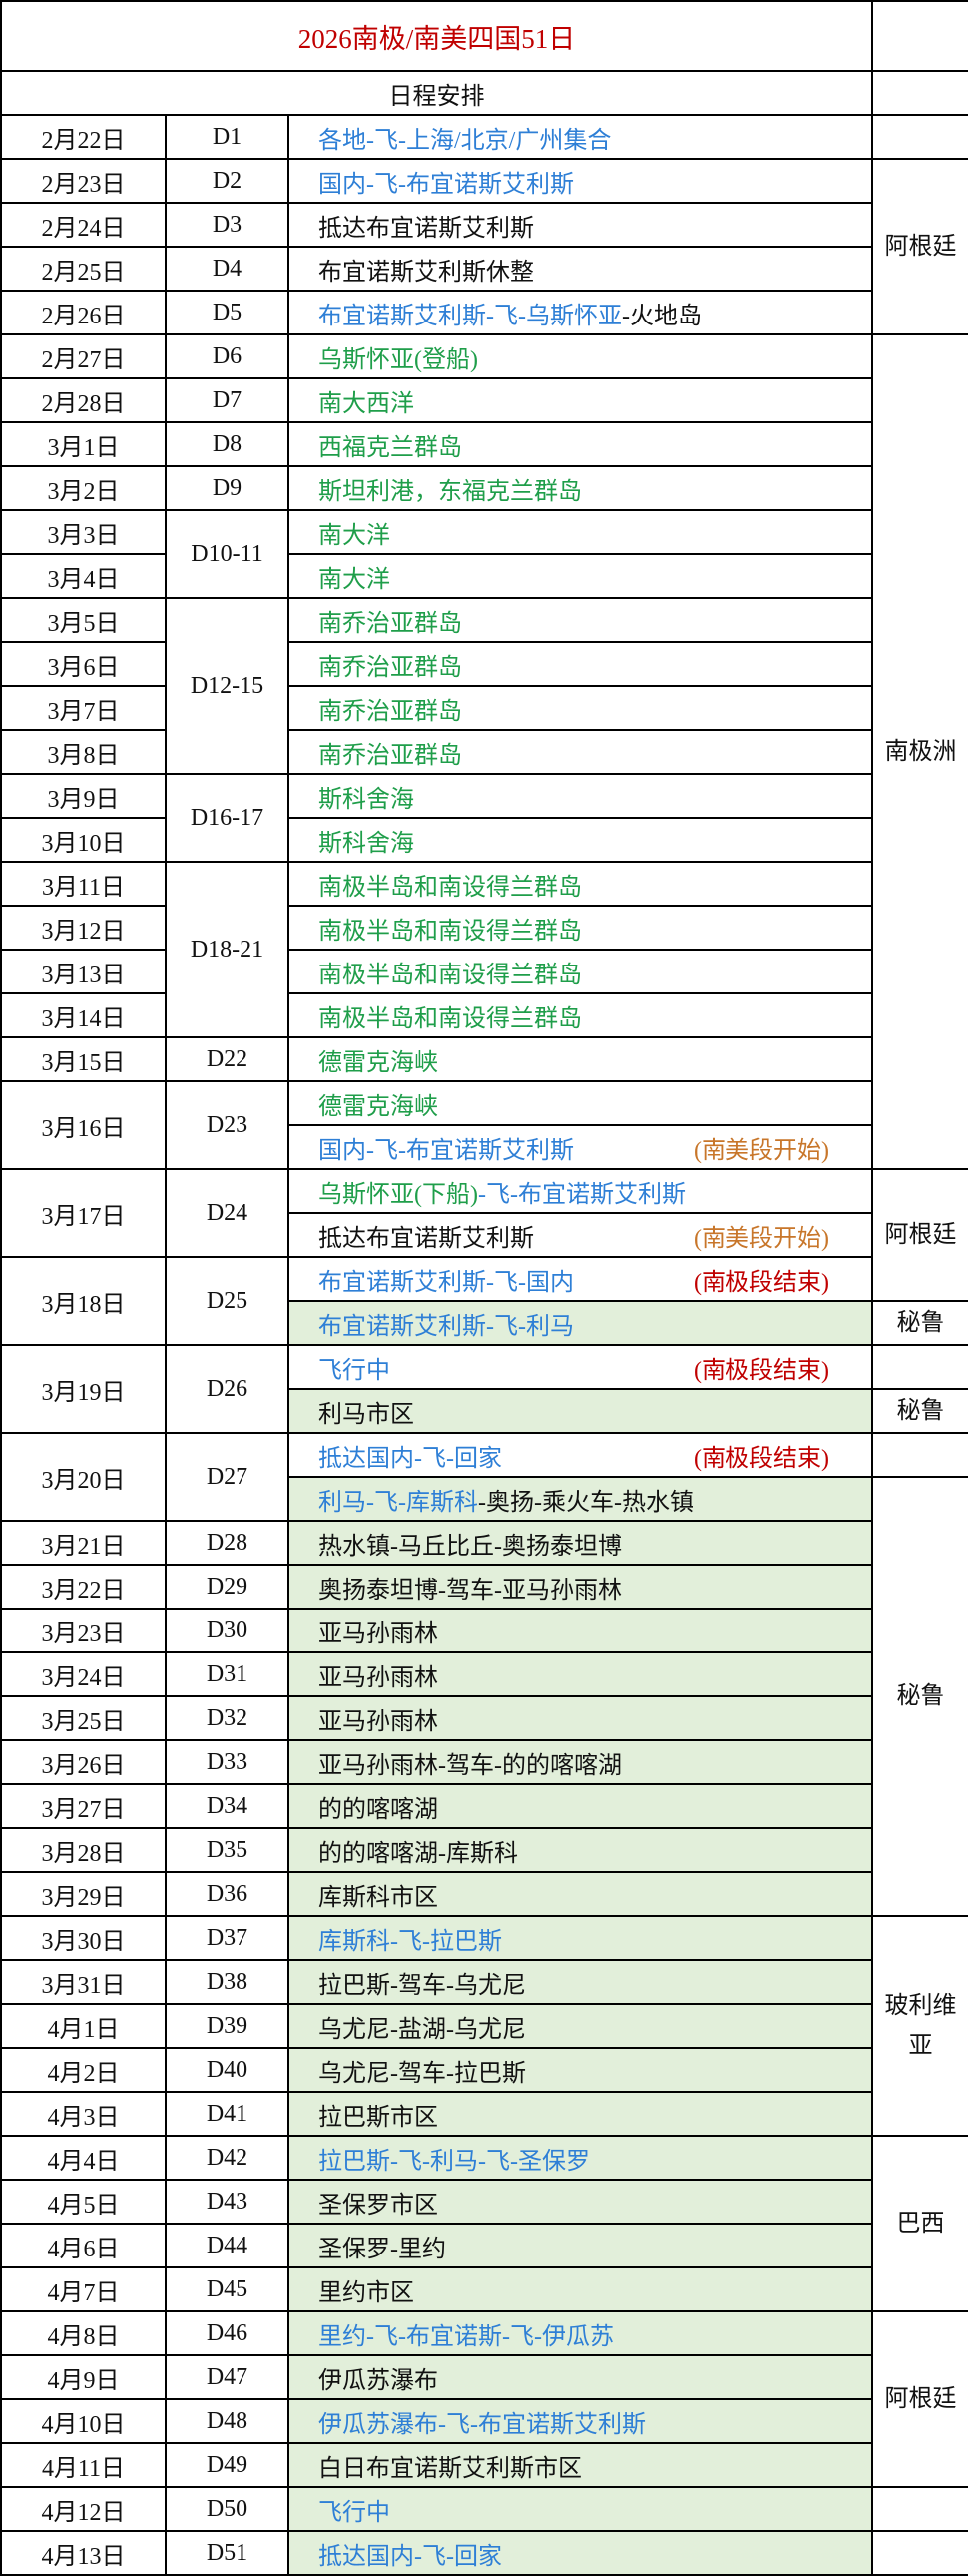  What do you see at coordinates (83, 1897) in the screenshot?
I see `date-cell-text: 3月29日` at bounding box center [83, 1897].